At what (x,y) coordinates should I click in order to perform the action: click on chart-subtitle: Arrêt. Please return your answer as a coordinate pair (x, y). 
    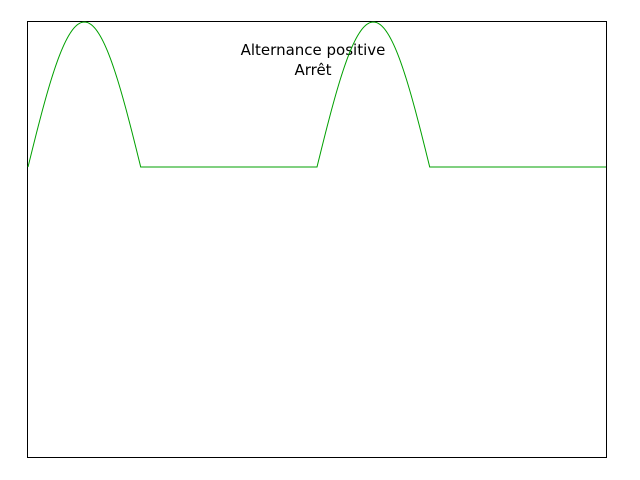
    Looking at the image, I should click on (312, 70).